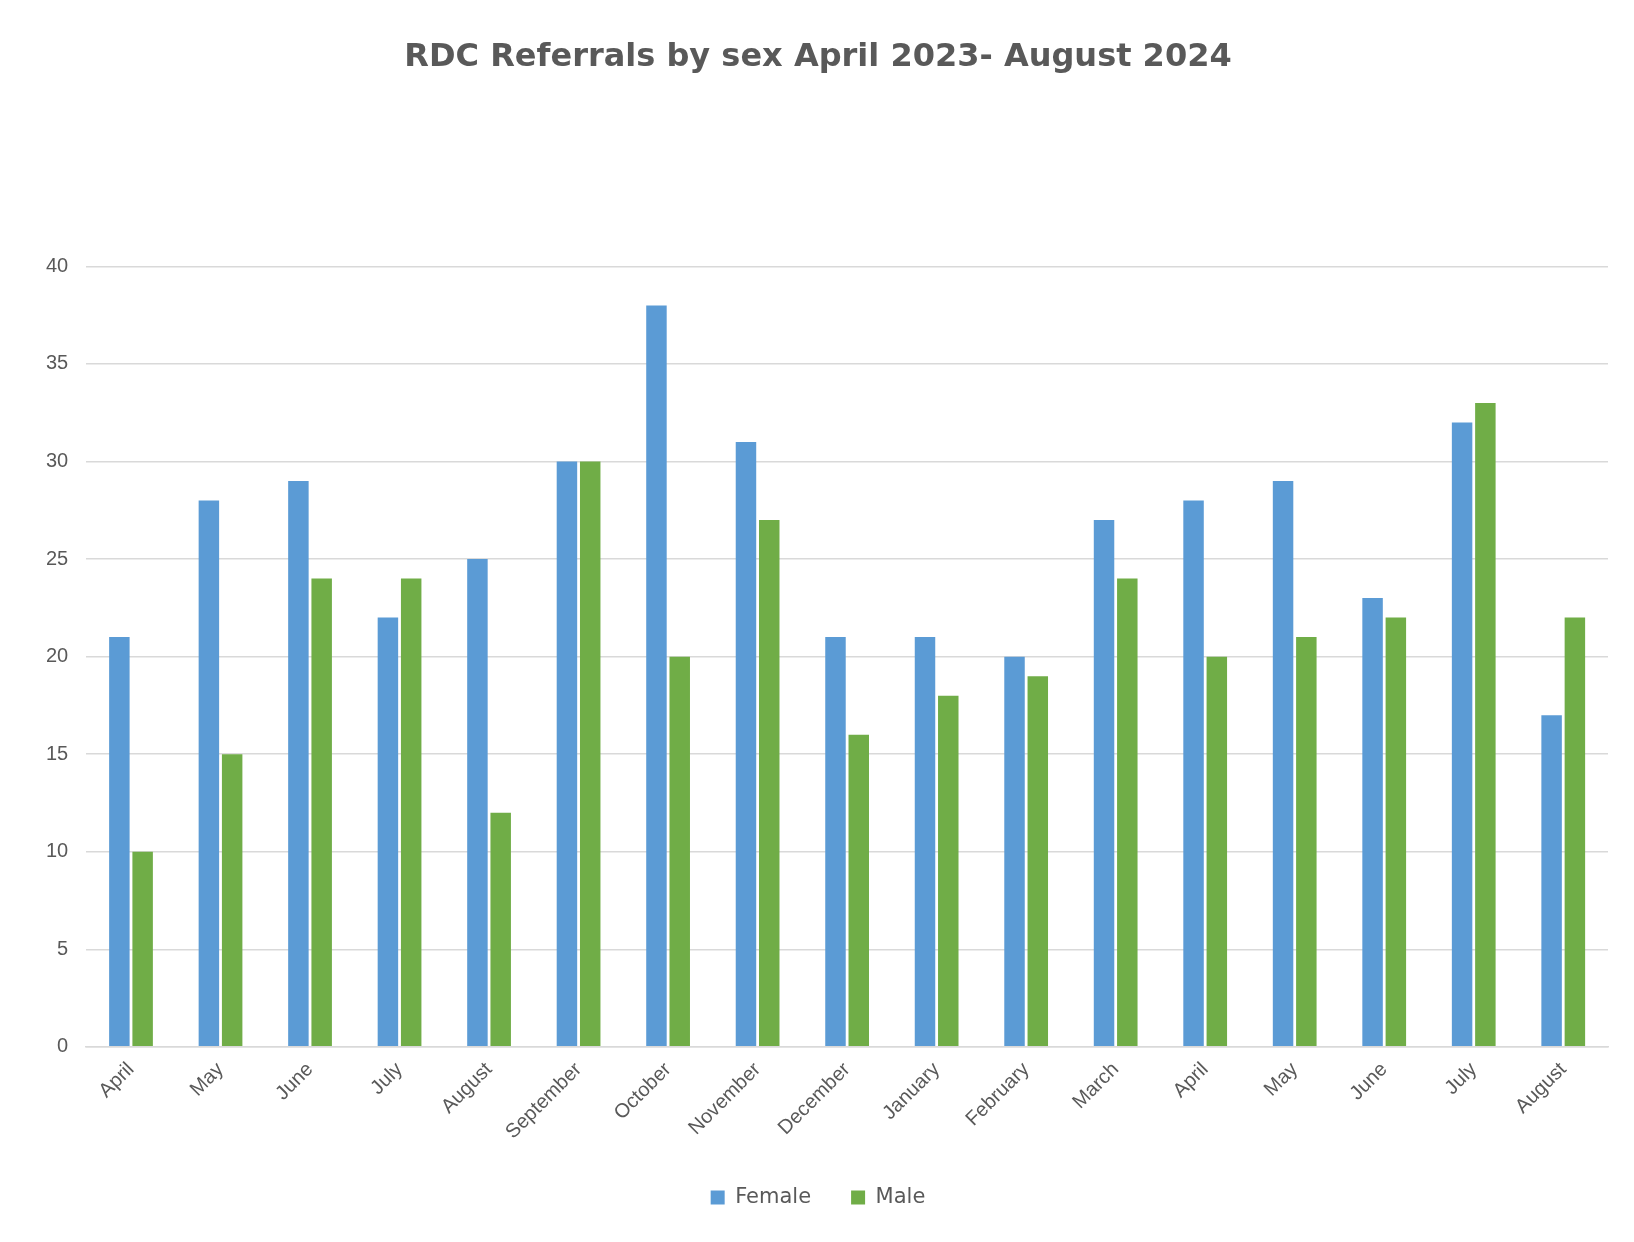 This screenshot has height=1242, width=1634. I want to click on y-tick-label: 25, so click(57, 557).